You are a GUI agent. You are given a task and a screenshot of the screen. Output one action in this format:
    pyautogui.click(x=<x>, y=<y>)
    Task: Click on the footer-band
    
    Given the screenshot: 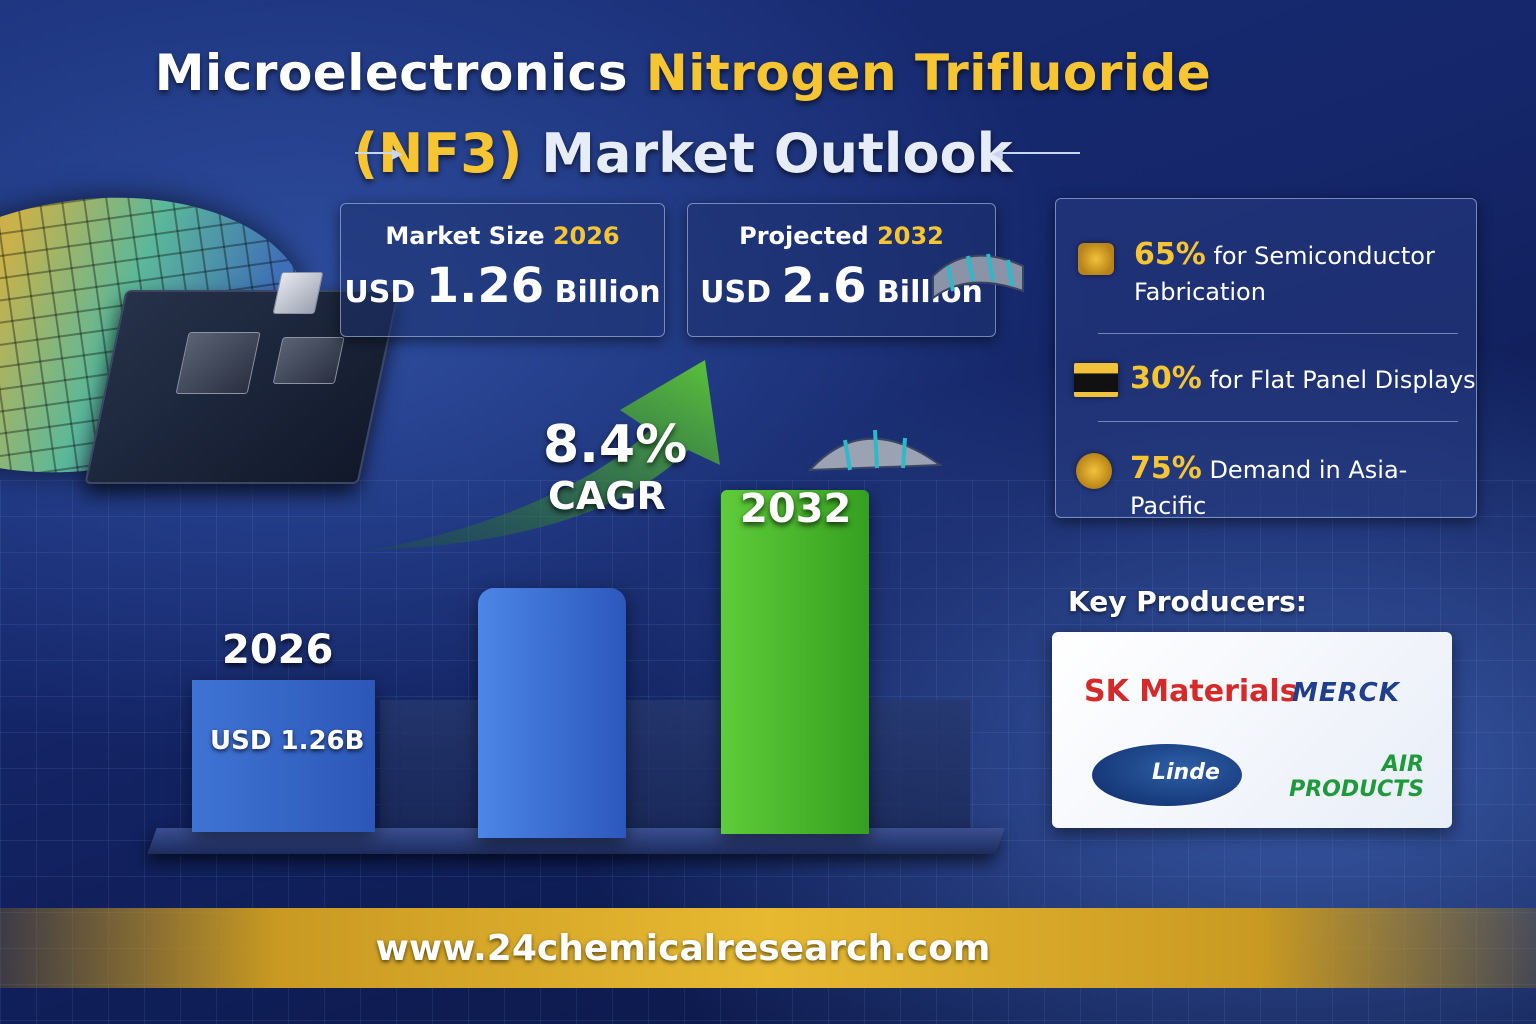 What is the action you would take?
    pyautogui.click(x=768, y=948)
    